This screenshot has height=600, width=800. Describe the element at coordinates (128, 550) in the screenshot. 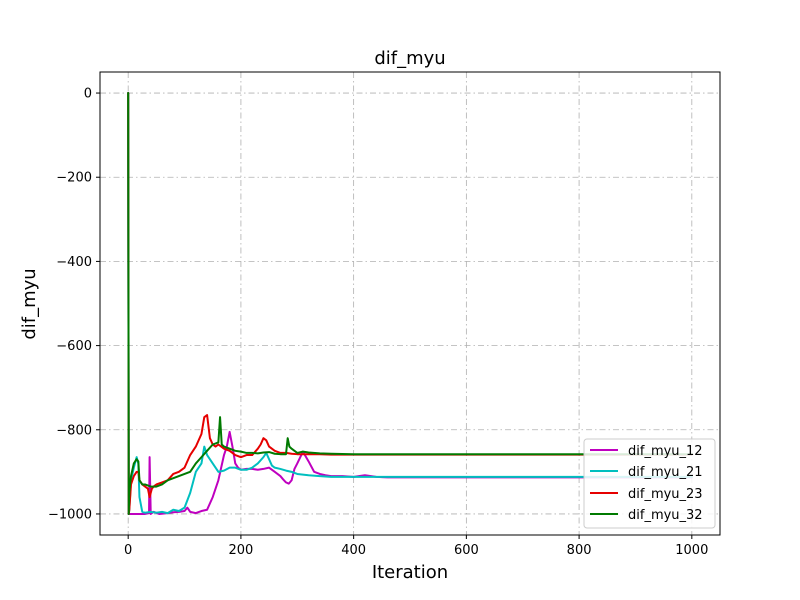

I see `x-tick-label: 0` at that location.